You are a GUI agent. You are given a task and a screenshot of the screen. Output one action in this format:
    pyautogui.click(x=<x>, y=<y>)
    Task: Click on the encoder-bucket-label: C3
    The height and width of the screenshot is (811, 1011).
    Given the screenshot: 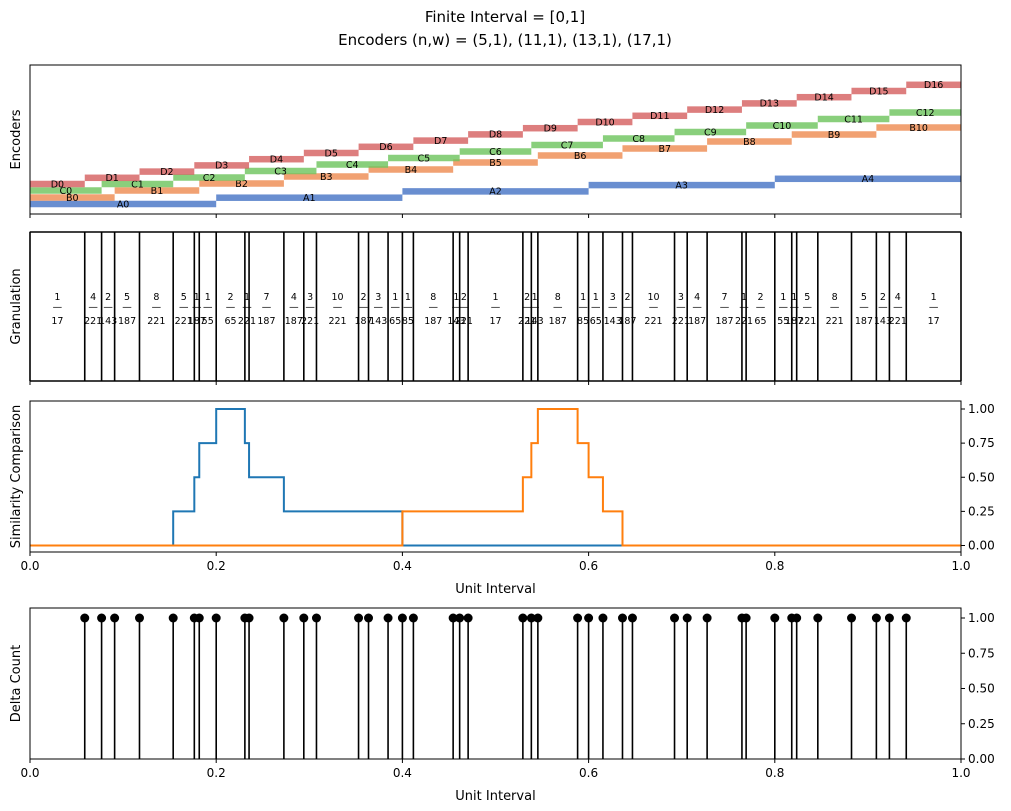 What is the action you would take?
    pyautogui.click(x=280, y=171)
    